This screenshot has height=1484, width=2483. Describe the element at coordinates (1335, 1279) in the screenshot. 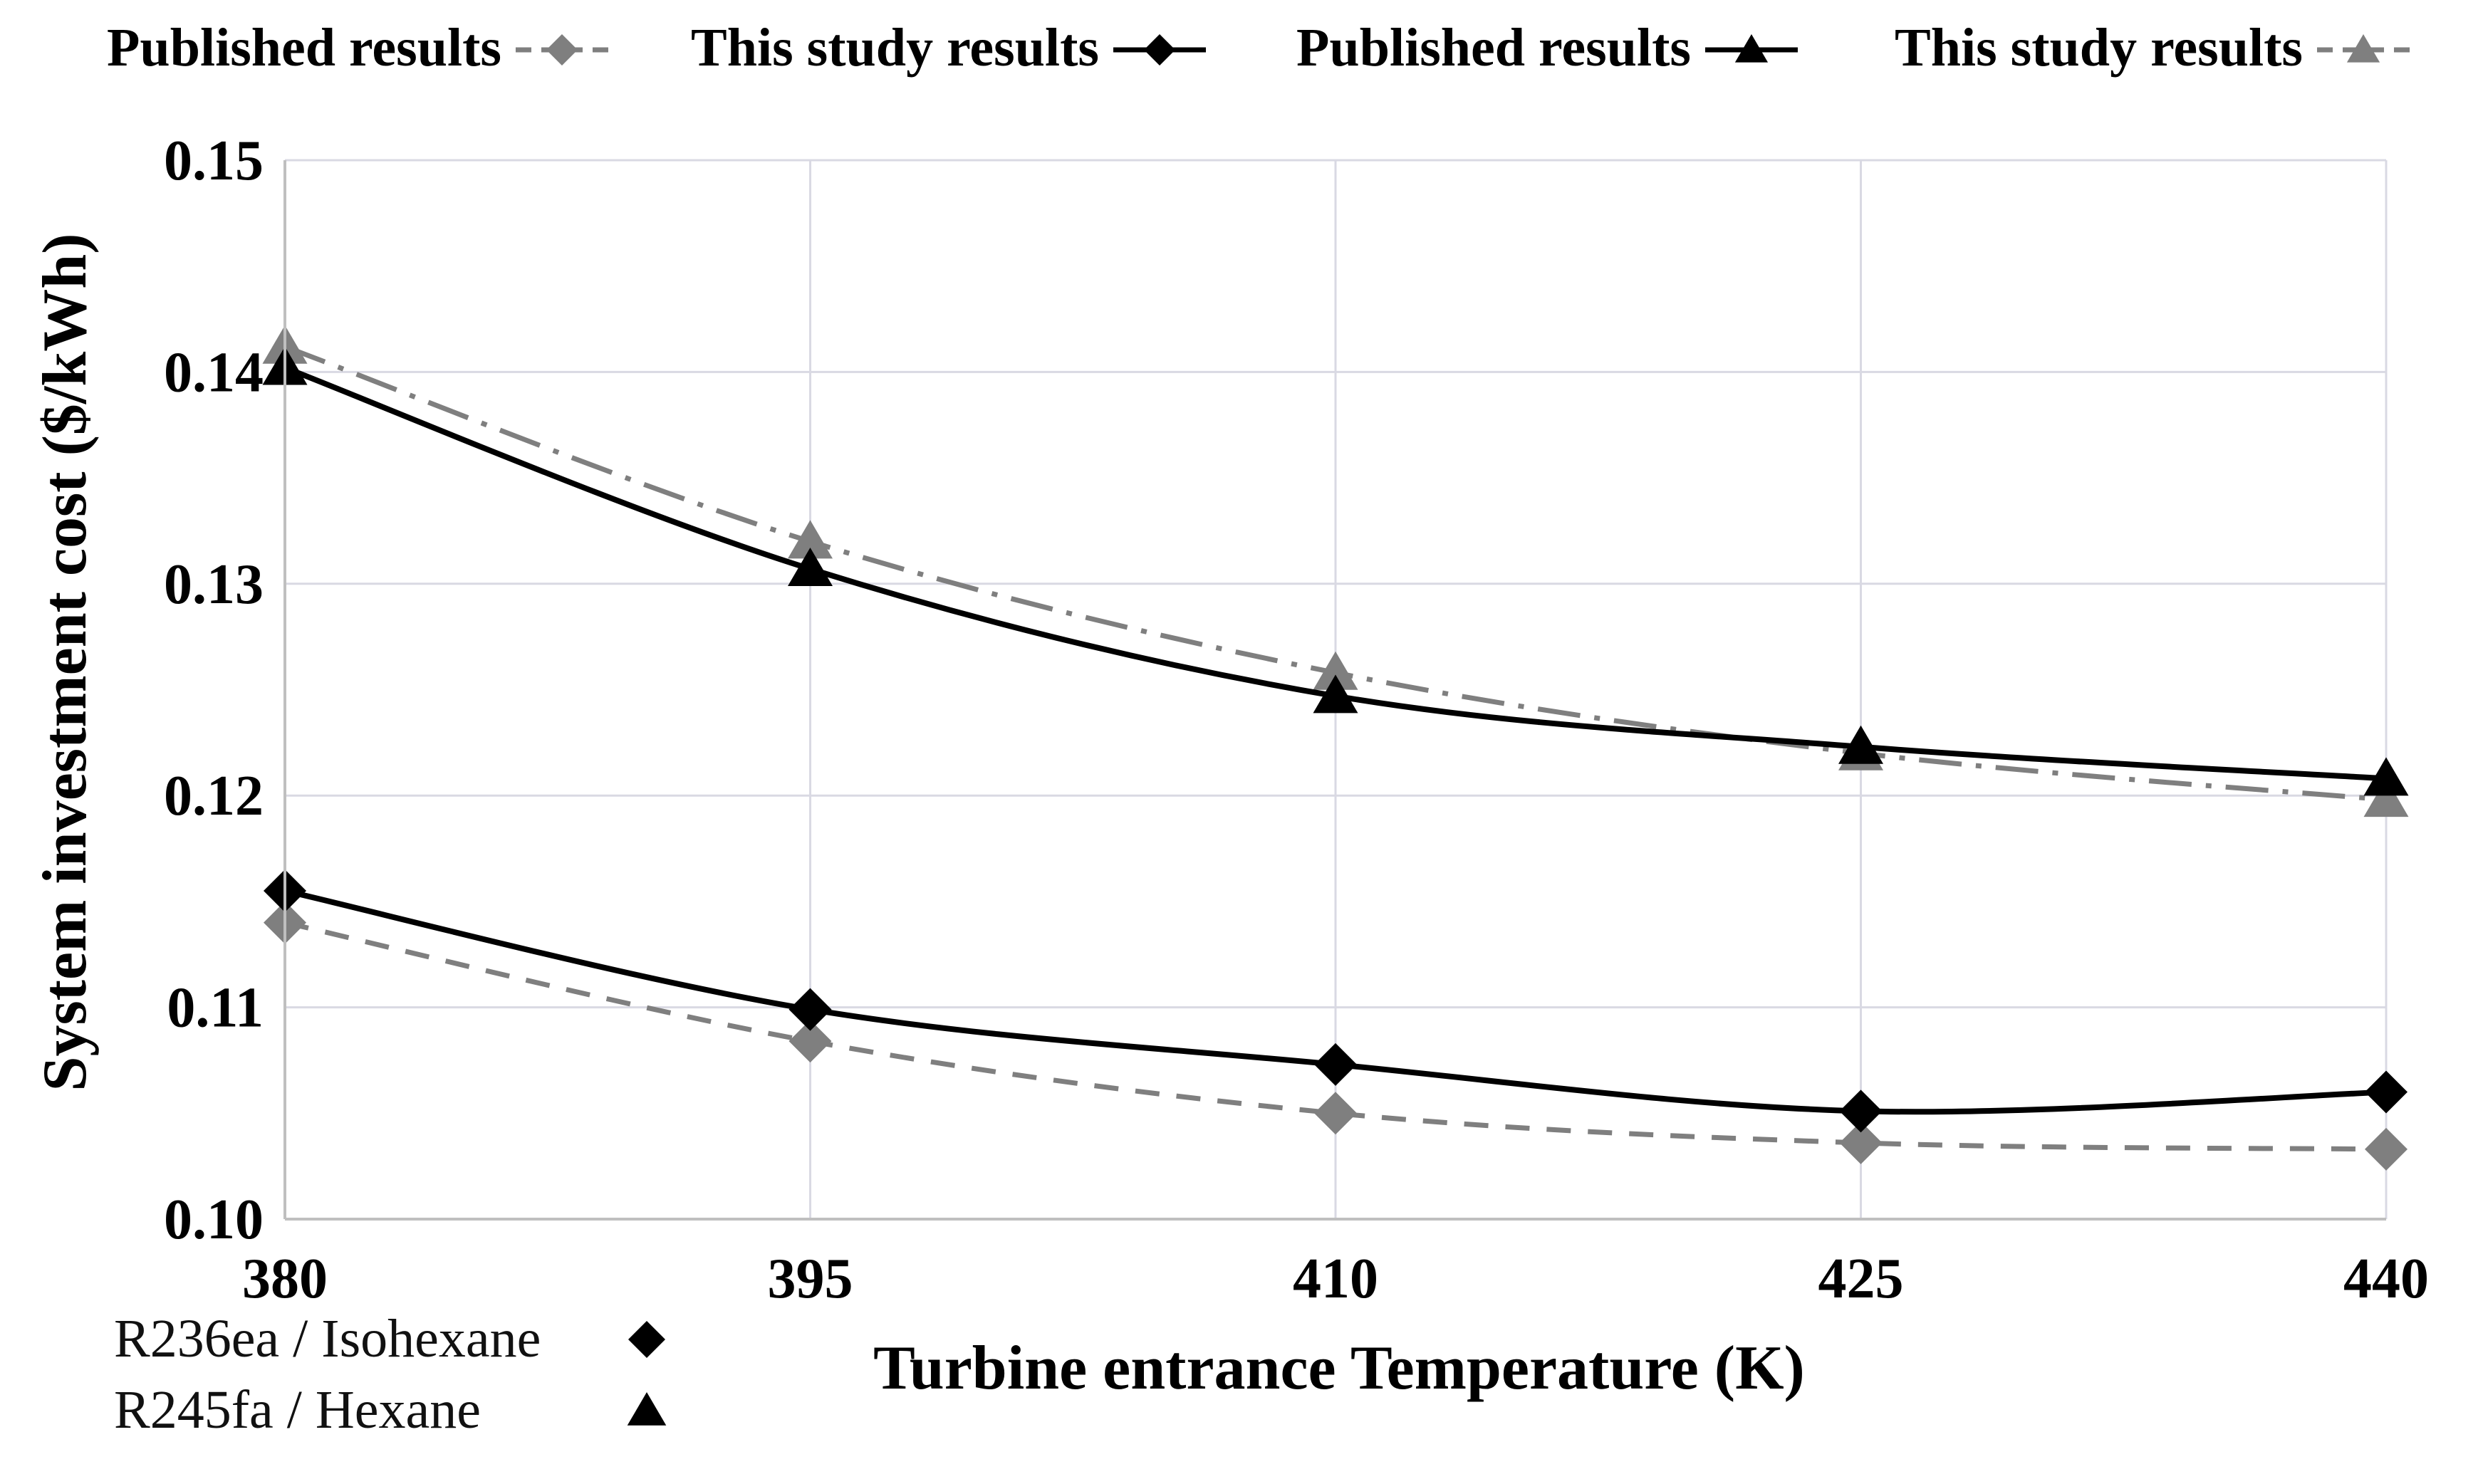

I see `x-tick-label: 410` at that location.